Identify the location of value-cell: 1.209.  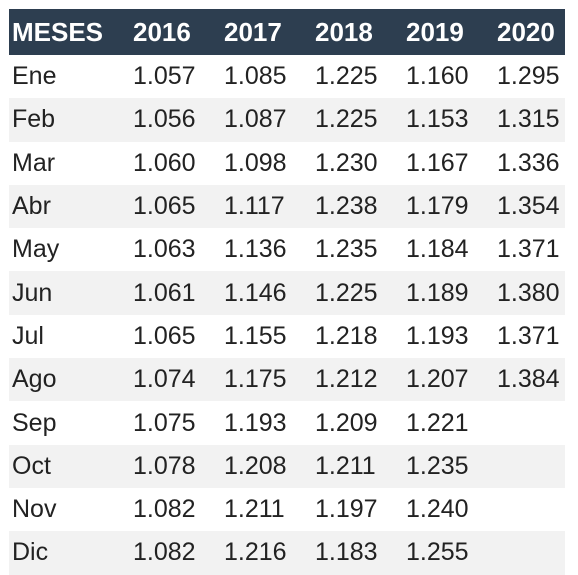
(346, 422).